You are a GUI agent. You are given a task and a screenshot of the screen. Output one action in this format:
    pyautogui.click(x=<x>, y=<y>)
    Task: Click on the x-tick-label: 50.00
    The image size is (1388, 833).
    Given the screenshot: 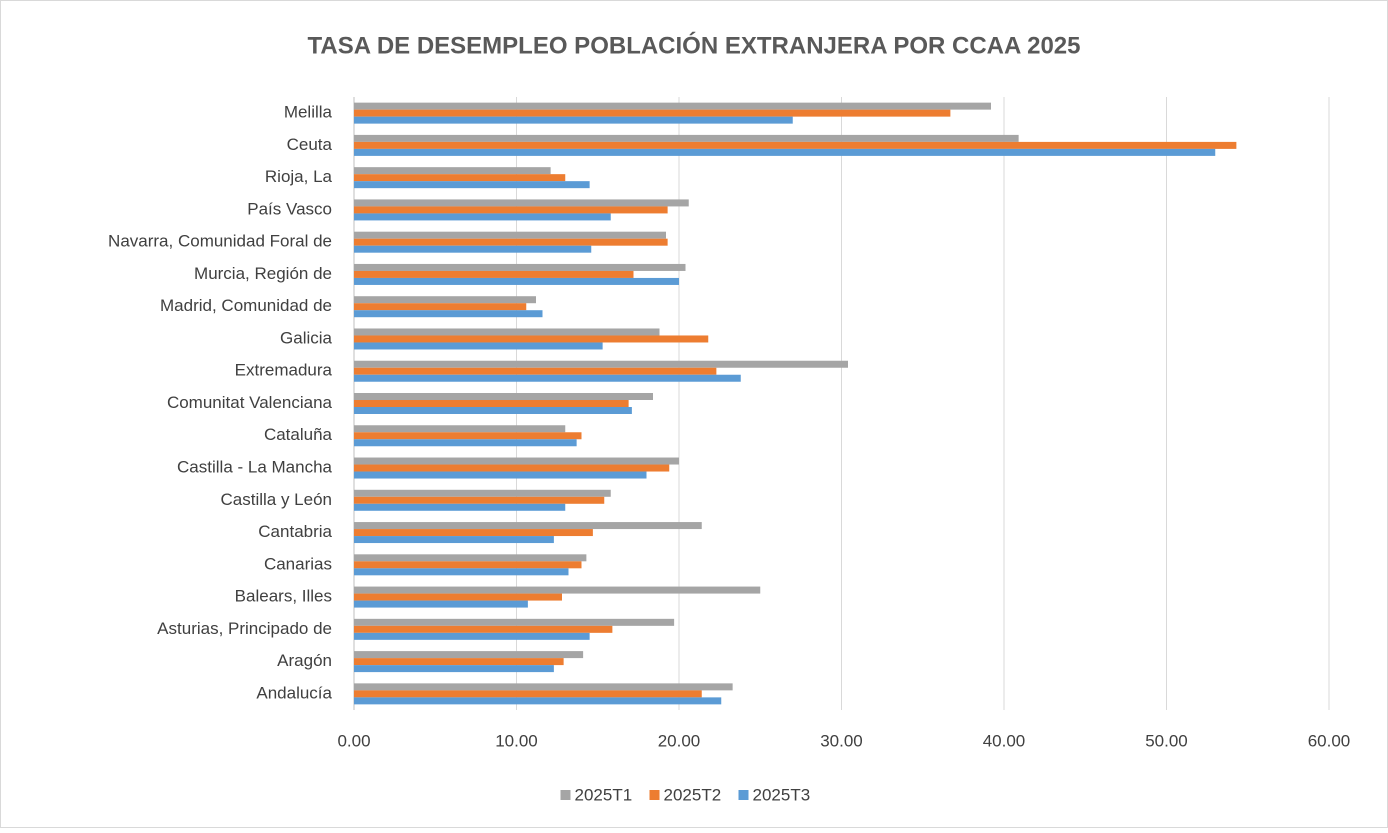 What is the action you would take?
    pyautogui.click(x=1166, y=740)
    